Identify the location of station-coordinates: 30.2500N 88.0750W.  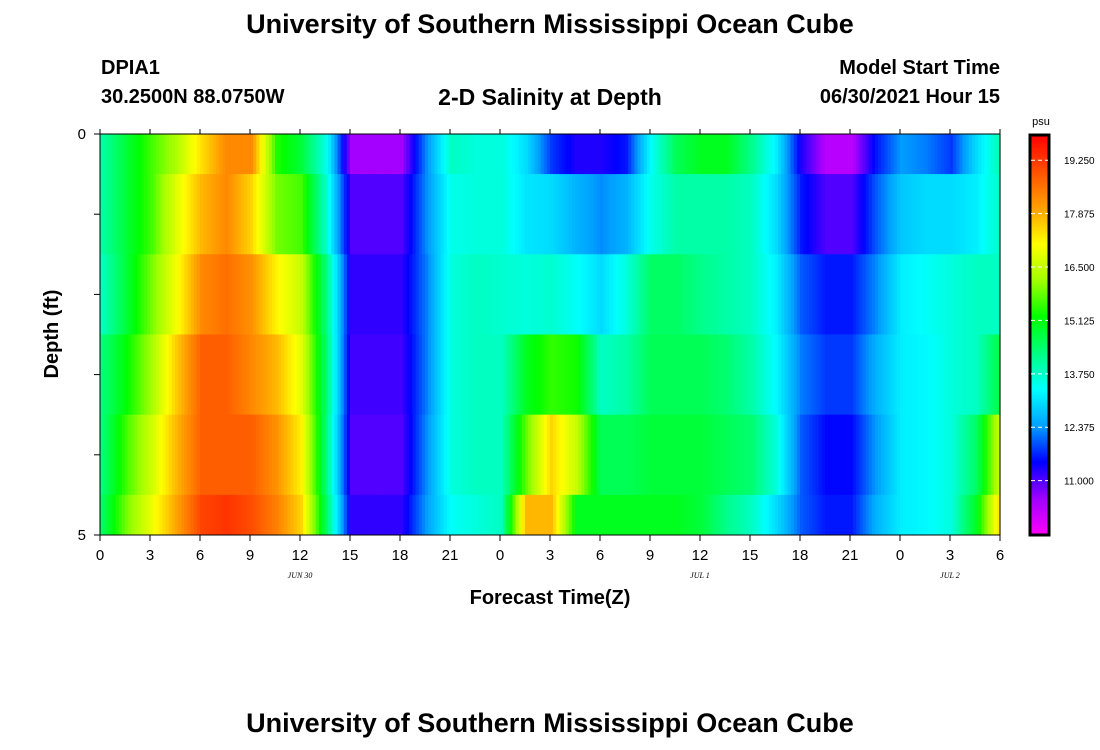
(193, 97).